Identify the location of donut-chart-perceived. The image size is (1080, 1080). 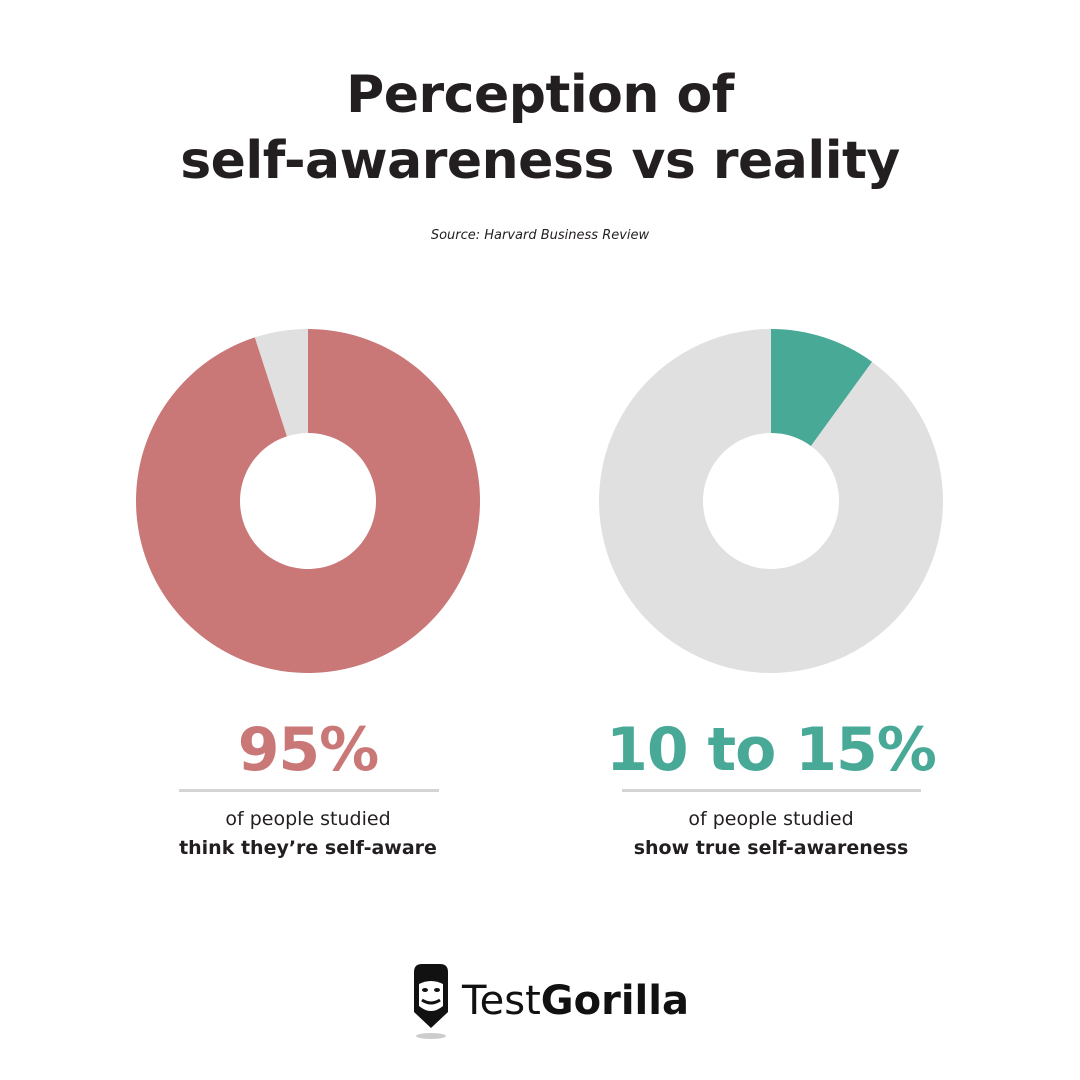
(308, 501).